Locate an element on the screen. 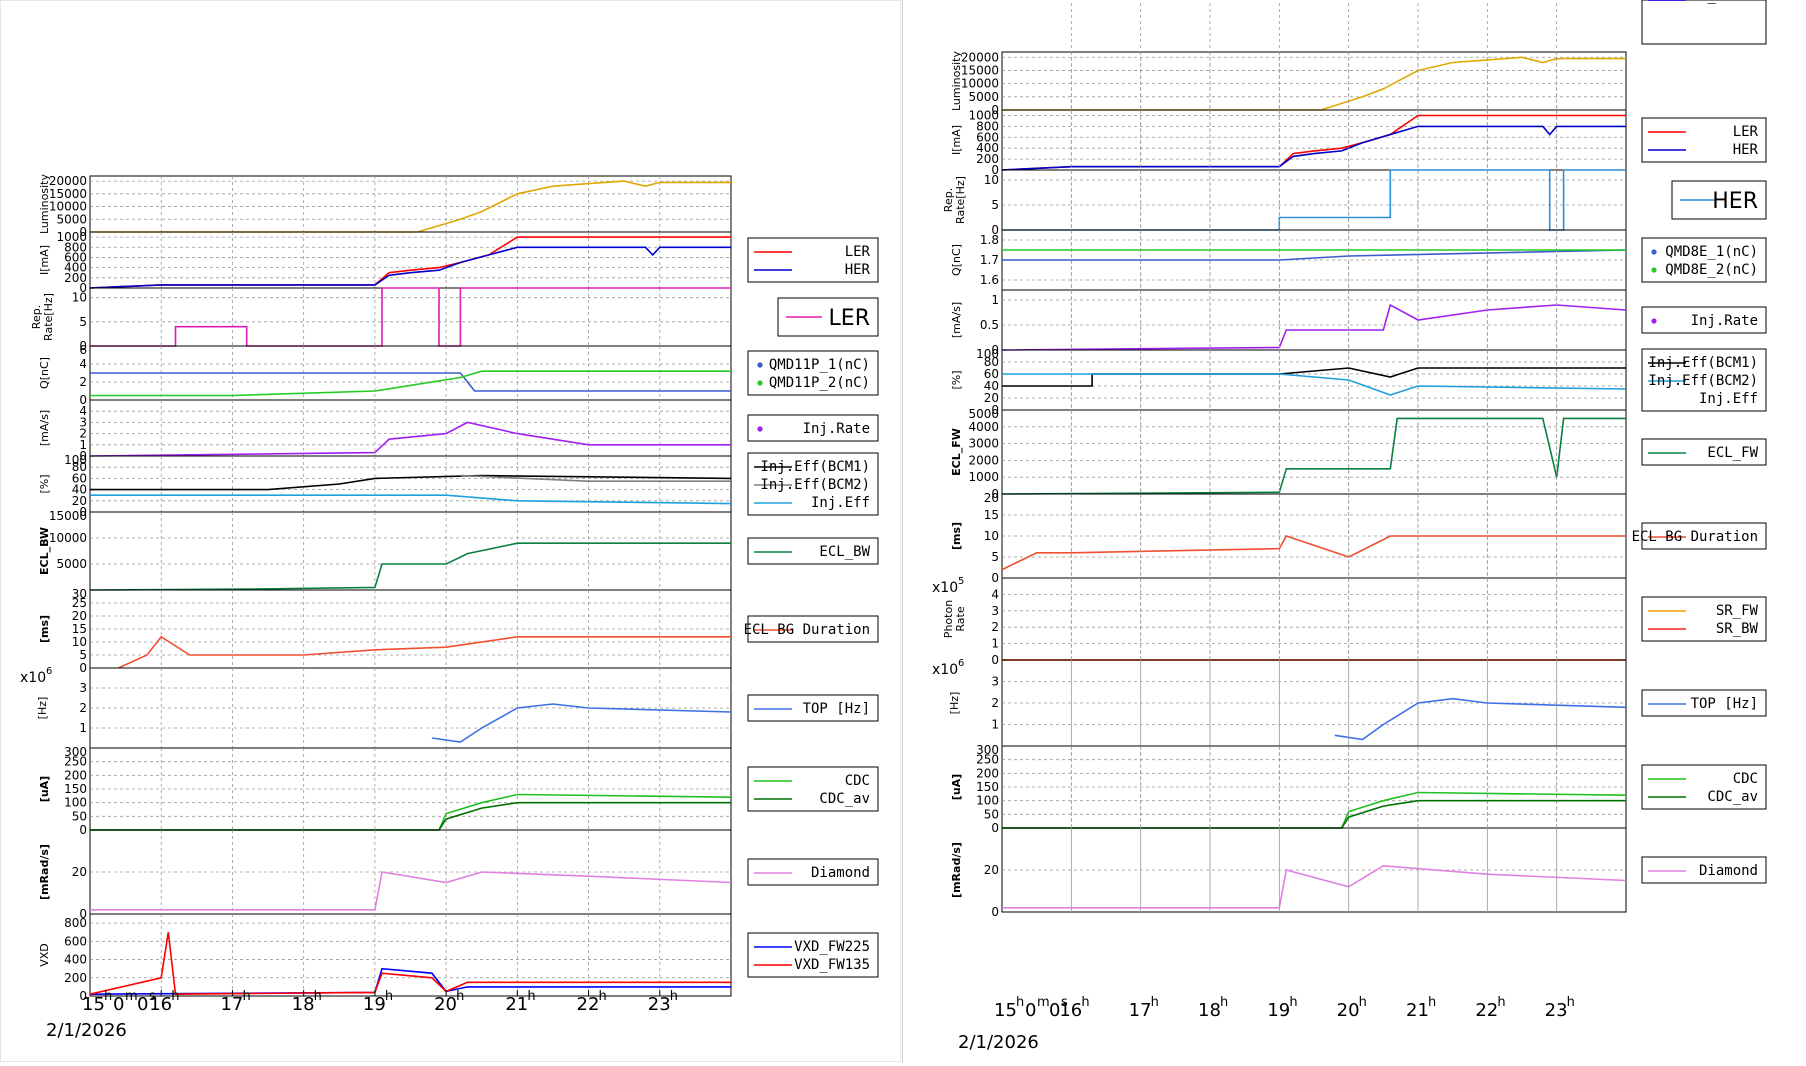  y-axis-label: [mA/s] is located at coordinates (44, 428).